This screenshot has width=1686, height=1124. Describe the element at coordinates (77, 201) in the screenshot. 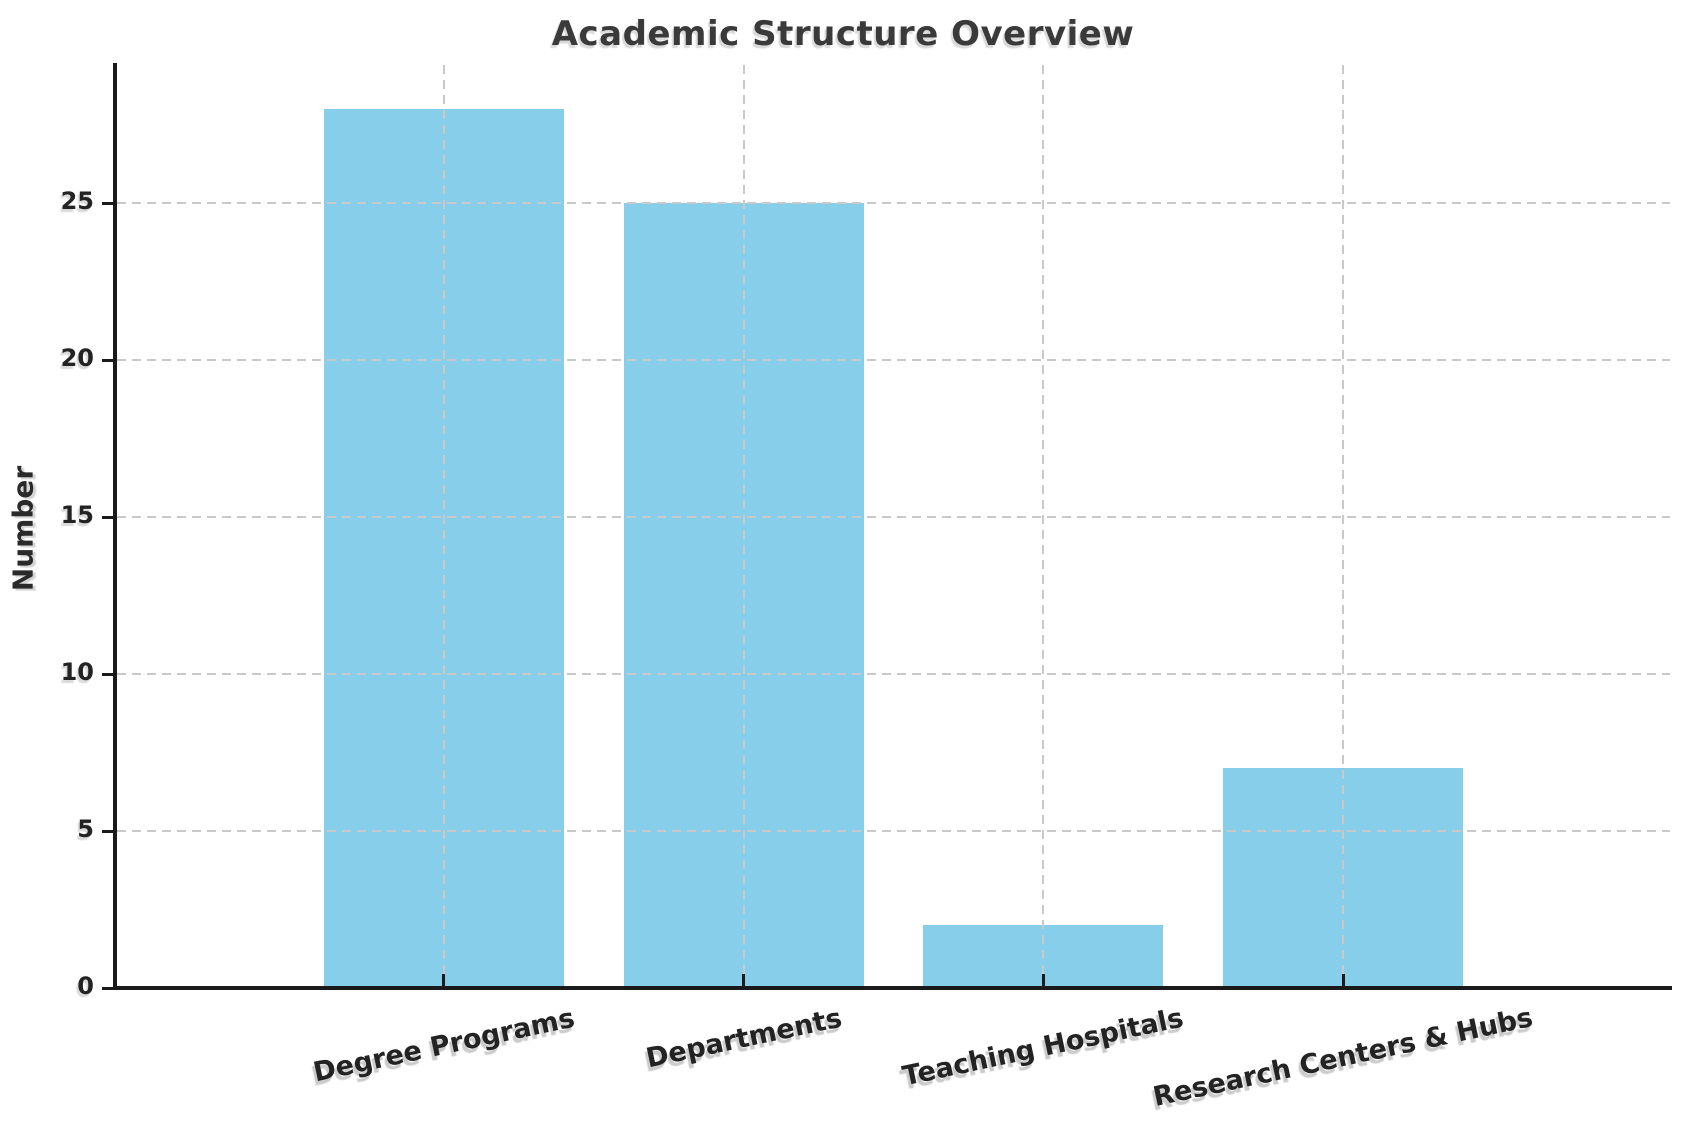

I see `y-tick-label-25: 25` at that location.